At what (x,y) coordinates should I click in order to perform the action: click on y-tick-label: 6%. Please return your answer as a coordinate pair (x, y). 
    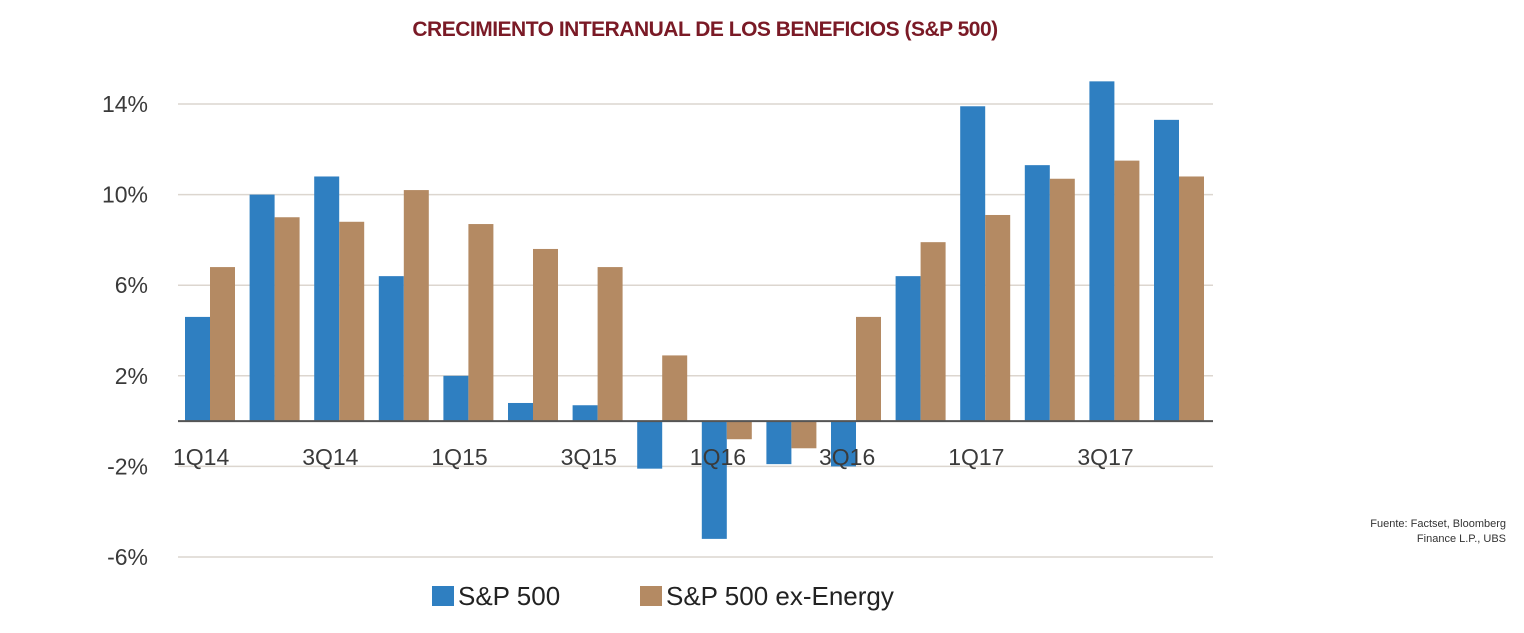
    Looking at the image, I should click on (131, 285).